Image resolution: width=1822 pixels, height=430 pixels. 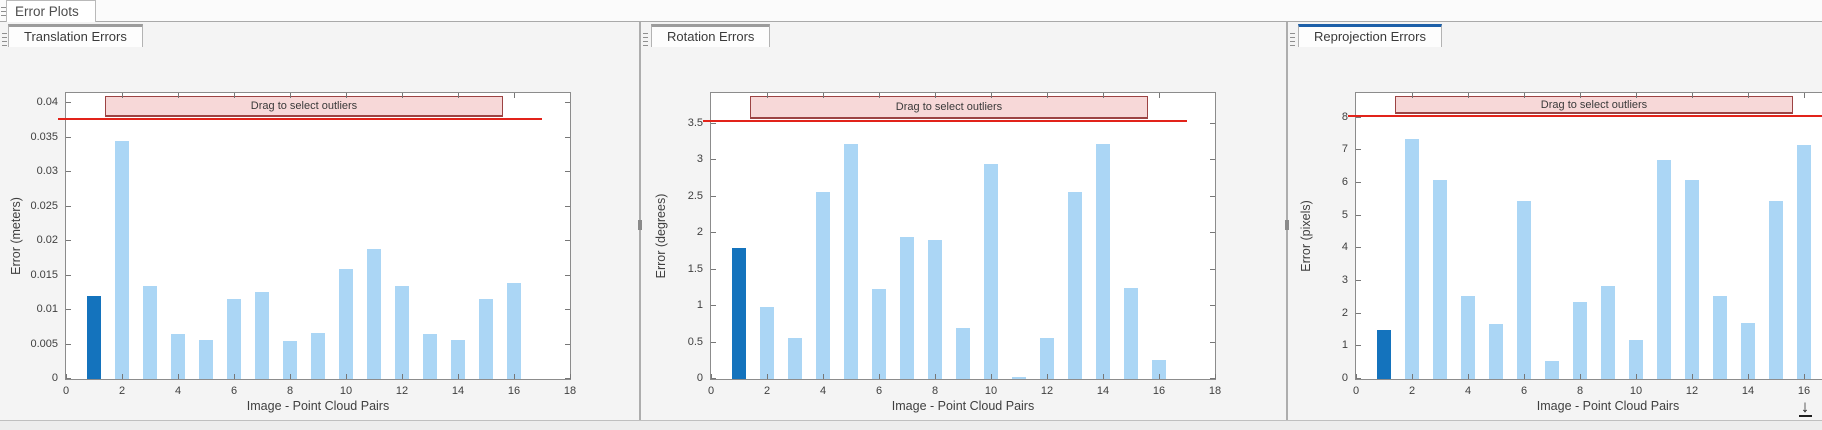 I want to click on y-tick-label: 6, so click(x=1344, y=182).